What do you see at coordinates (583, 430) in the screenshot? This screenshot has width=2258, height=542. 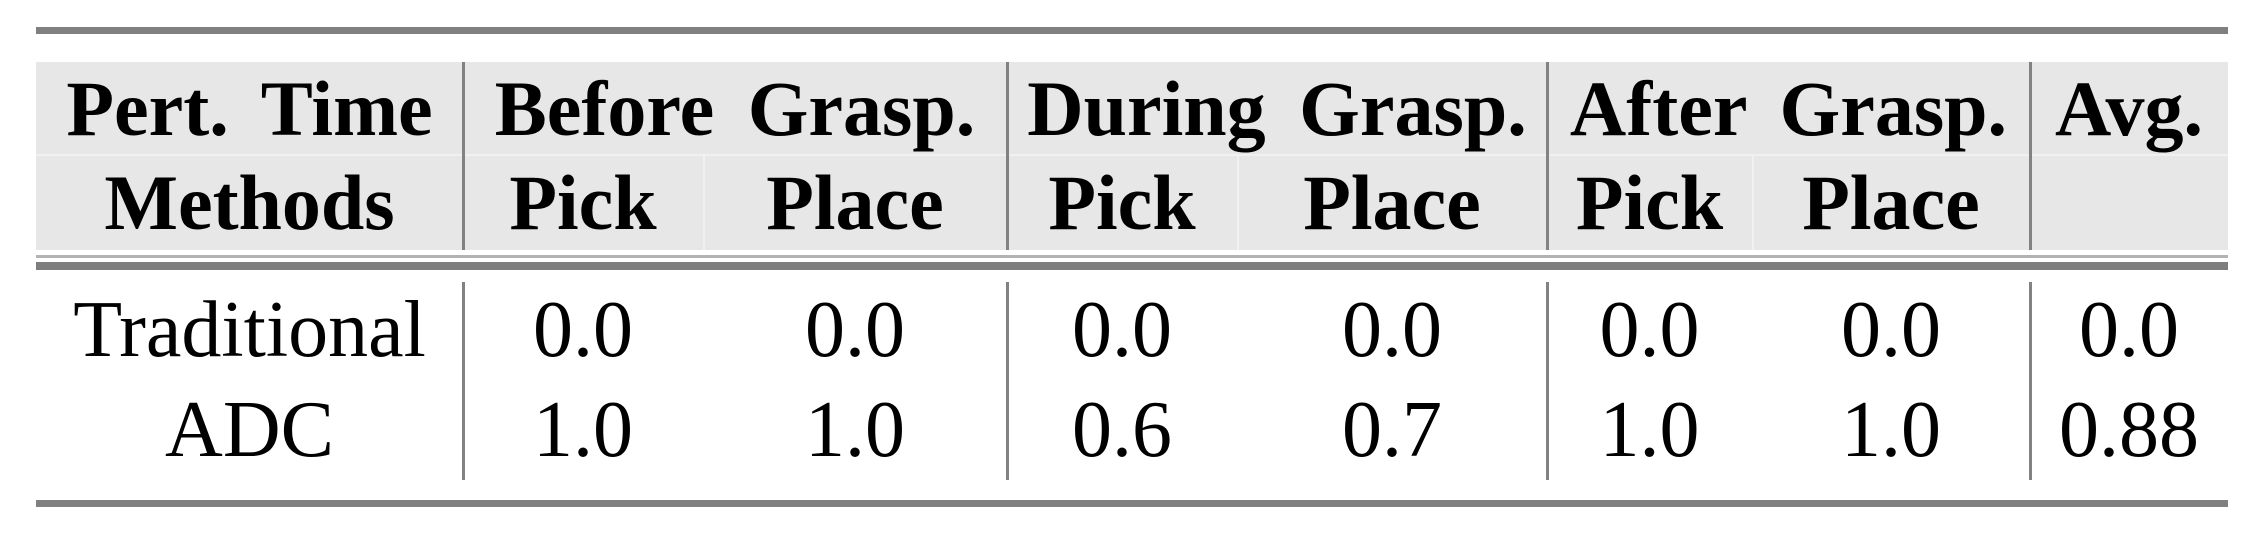 I see `value-cell-adc-before-pick: 1.0` at bounding box center [583, 430].